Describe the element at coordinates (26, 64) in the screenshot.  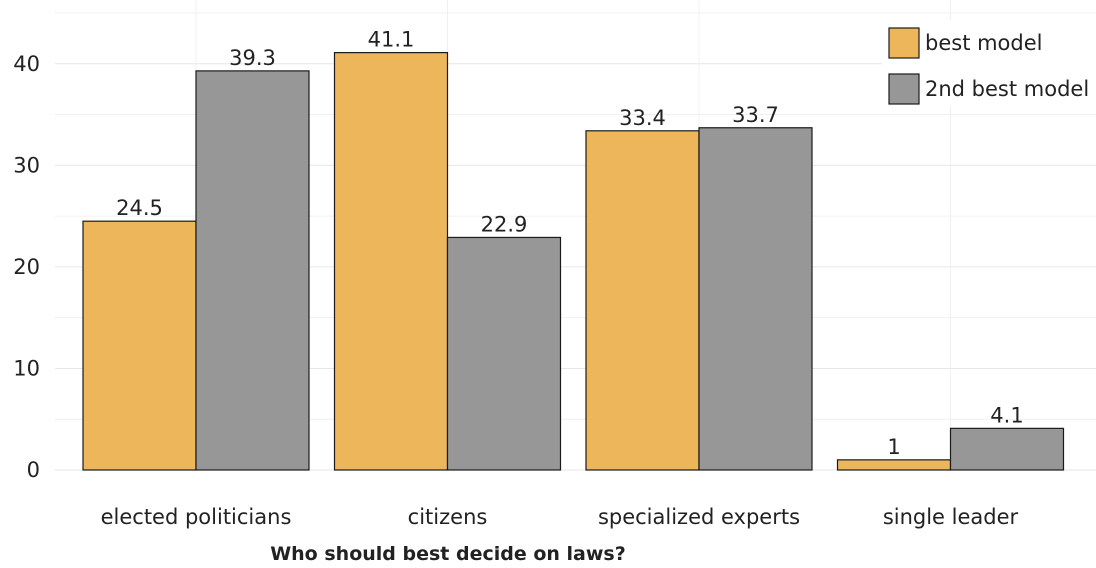
I see `y-tick-label: 40` at that location.